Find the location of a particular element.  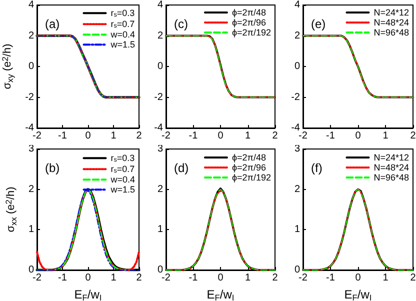

y-axis-title: σxy (e2/h) is located at coordinates (8, 67).